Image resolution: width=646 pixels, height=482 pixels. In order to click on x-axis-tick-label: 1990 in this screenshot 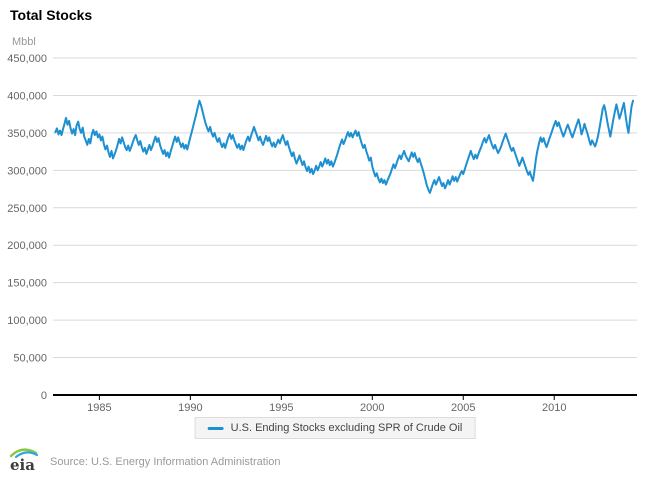, I will do `click(190, 408)`.